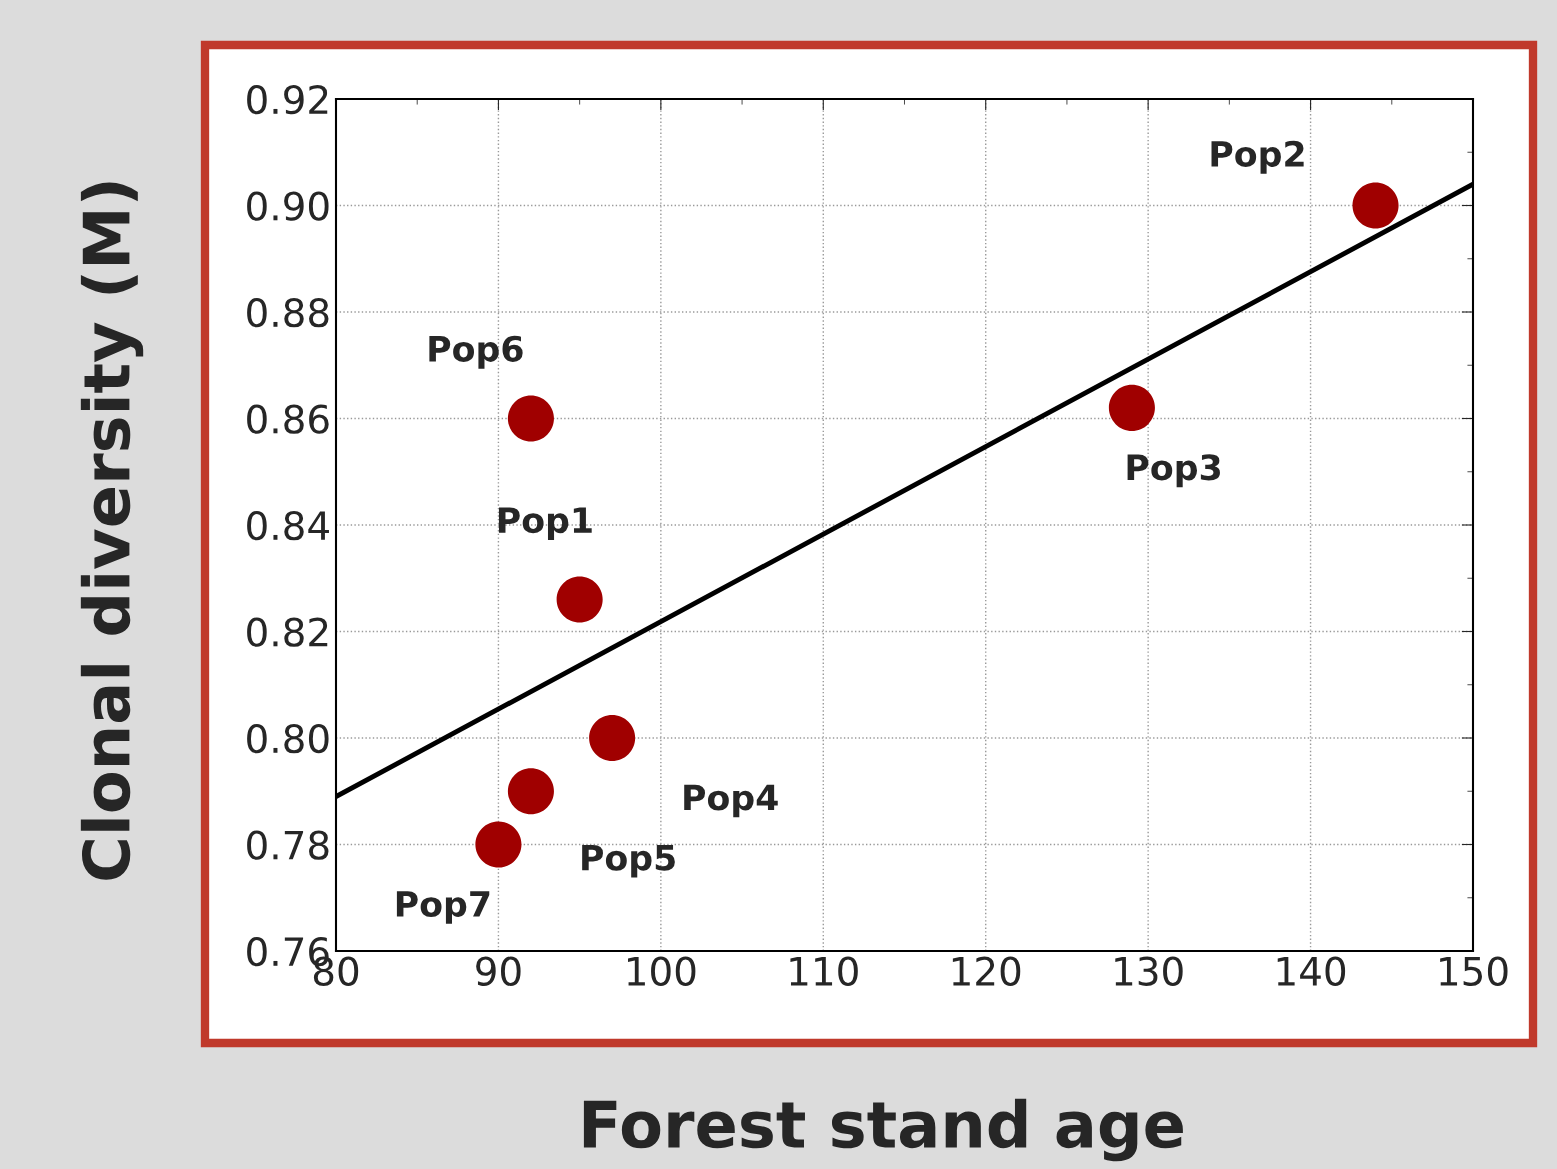  I want to click on y-tick-label: 0.78, so click(288, 845).